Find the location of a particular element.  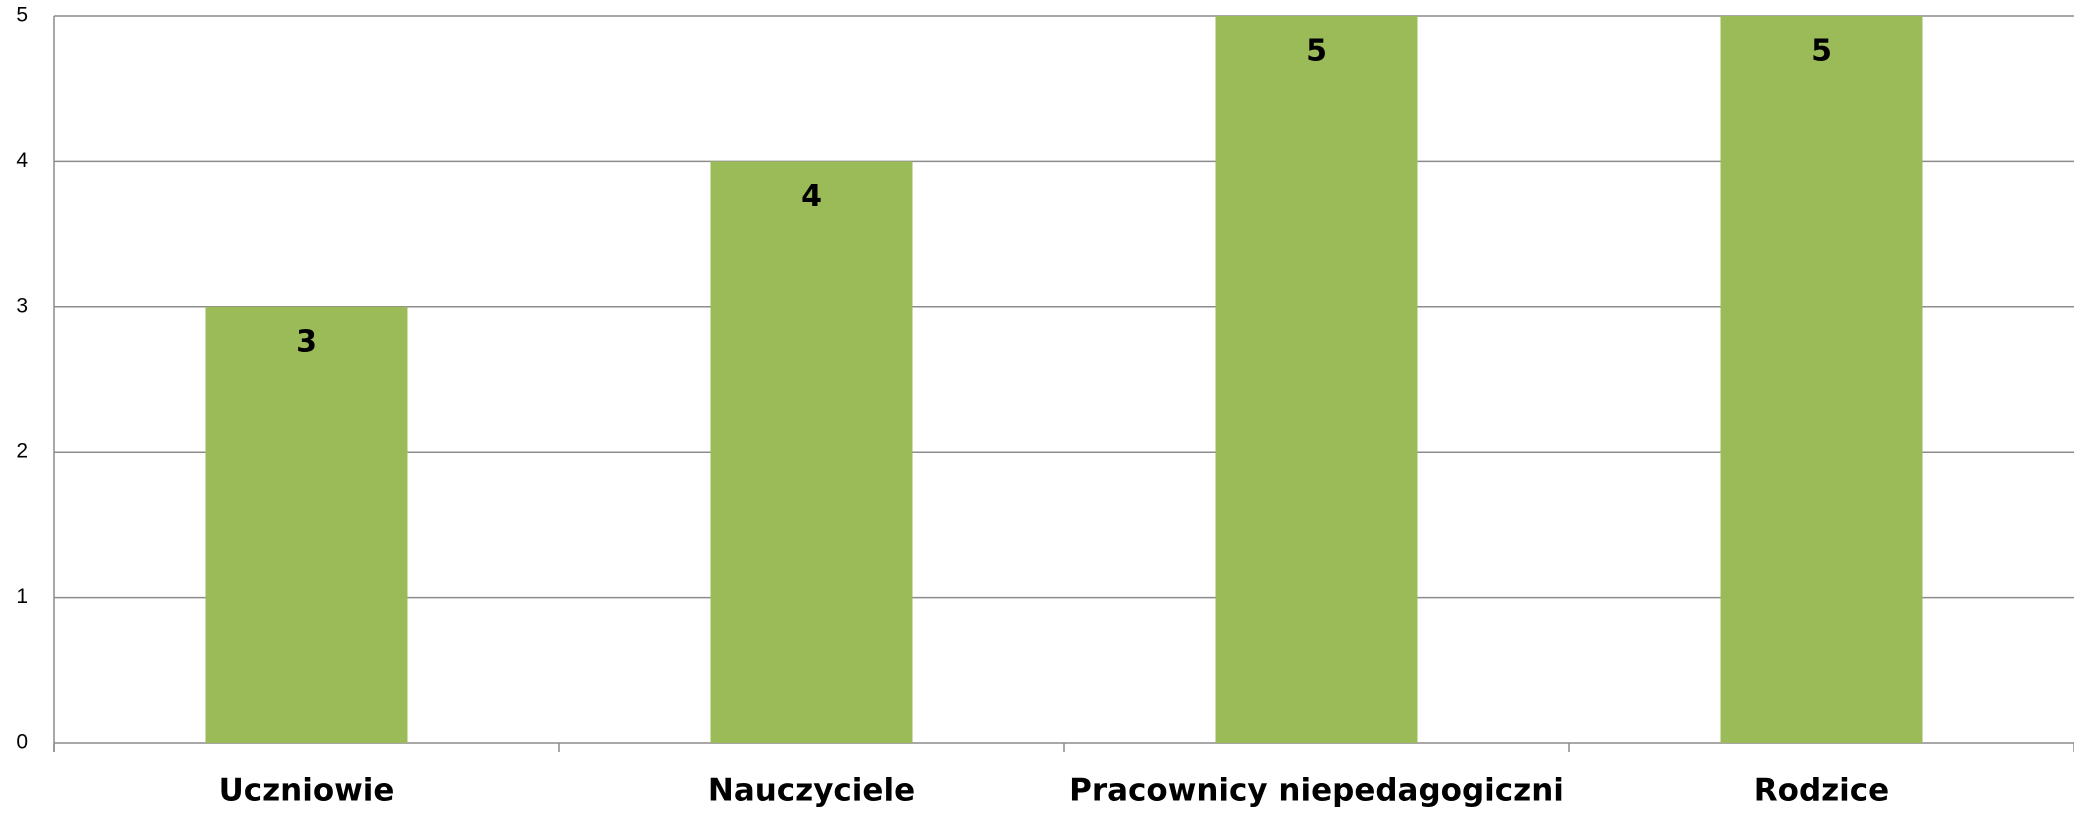

y-tick-label: 0 is located at coordinates (22, 742).